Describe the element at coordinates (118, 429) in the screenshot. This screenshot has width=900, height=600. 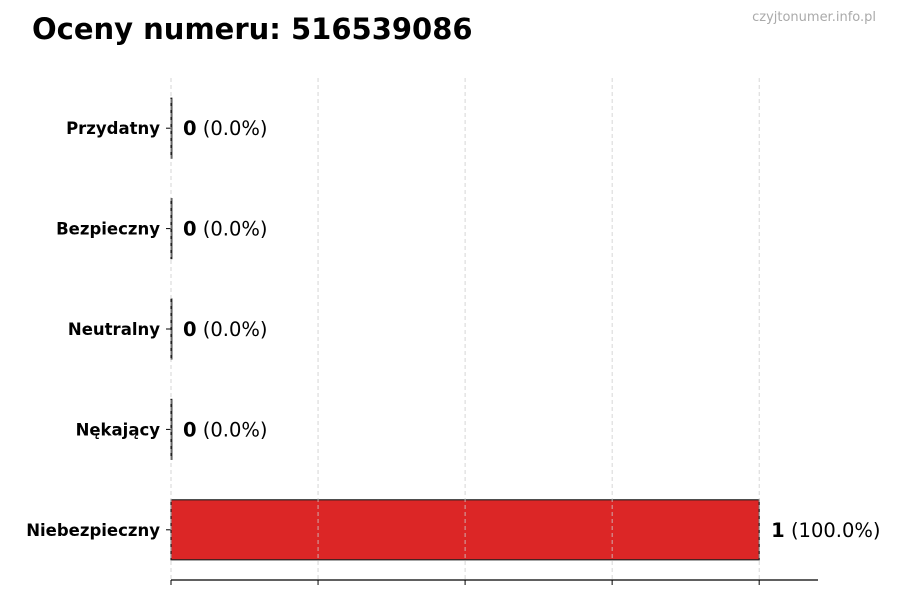
I see `y-tick-label: Nękający` at that location.